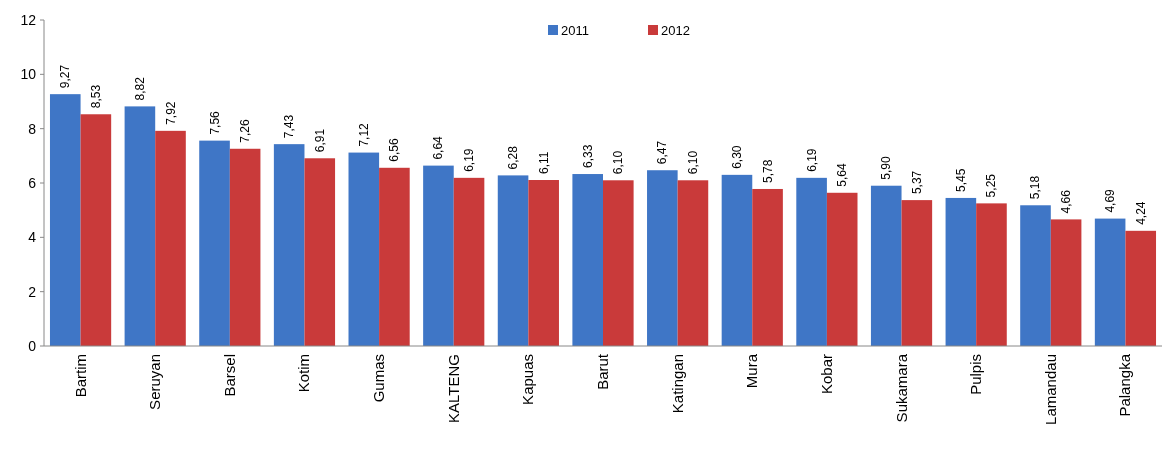 The image size is (1176, 450). Describe the element at coordinates (214, 122) in the screenshot. I see `data-label: 7,56` at that location.